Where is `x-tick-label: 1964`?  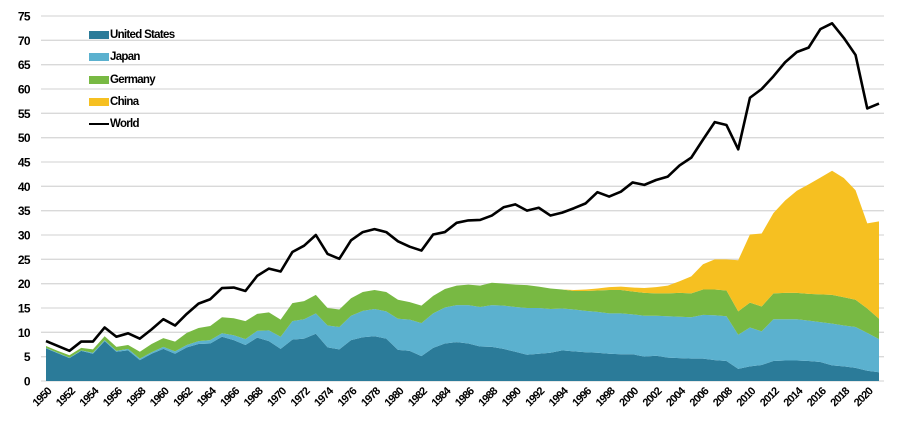
x-tick-label: 1964 is located at coordinates (207, 396).